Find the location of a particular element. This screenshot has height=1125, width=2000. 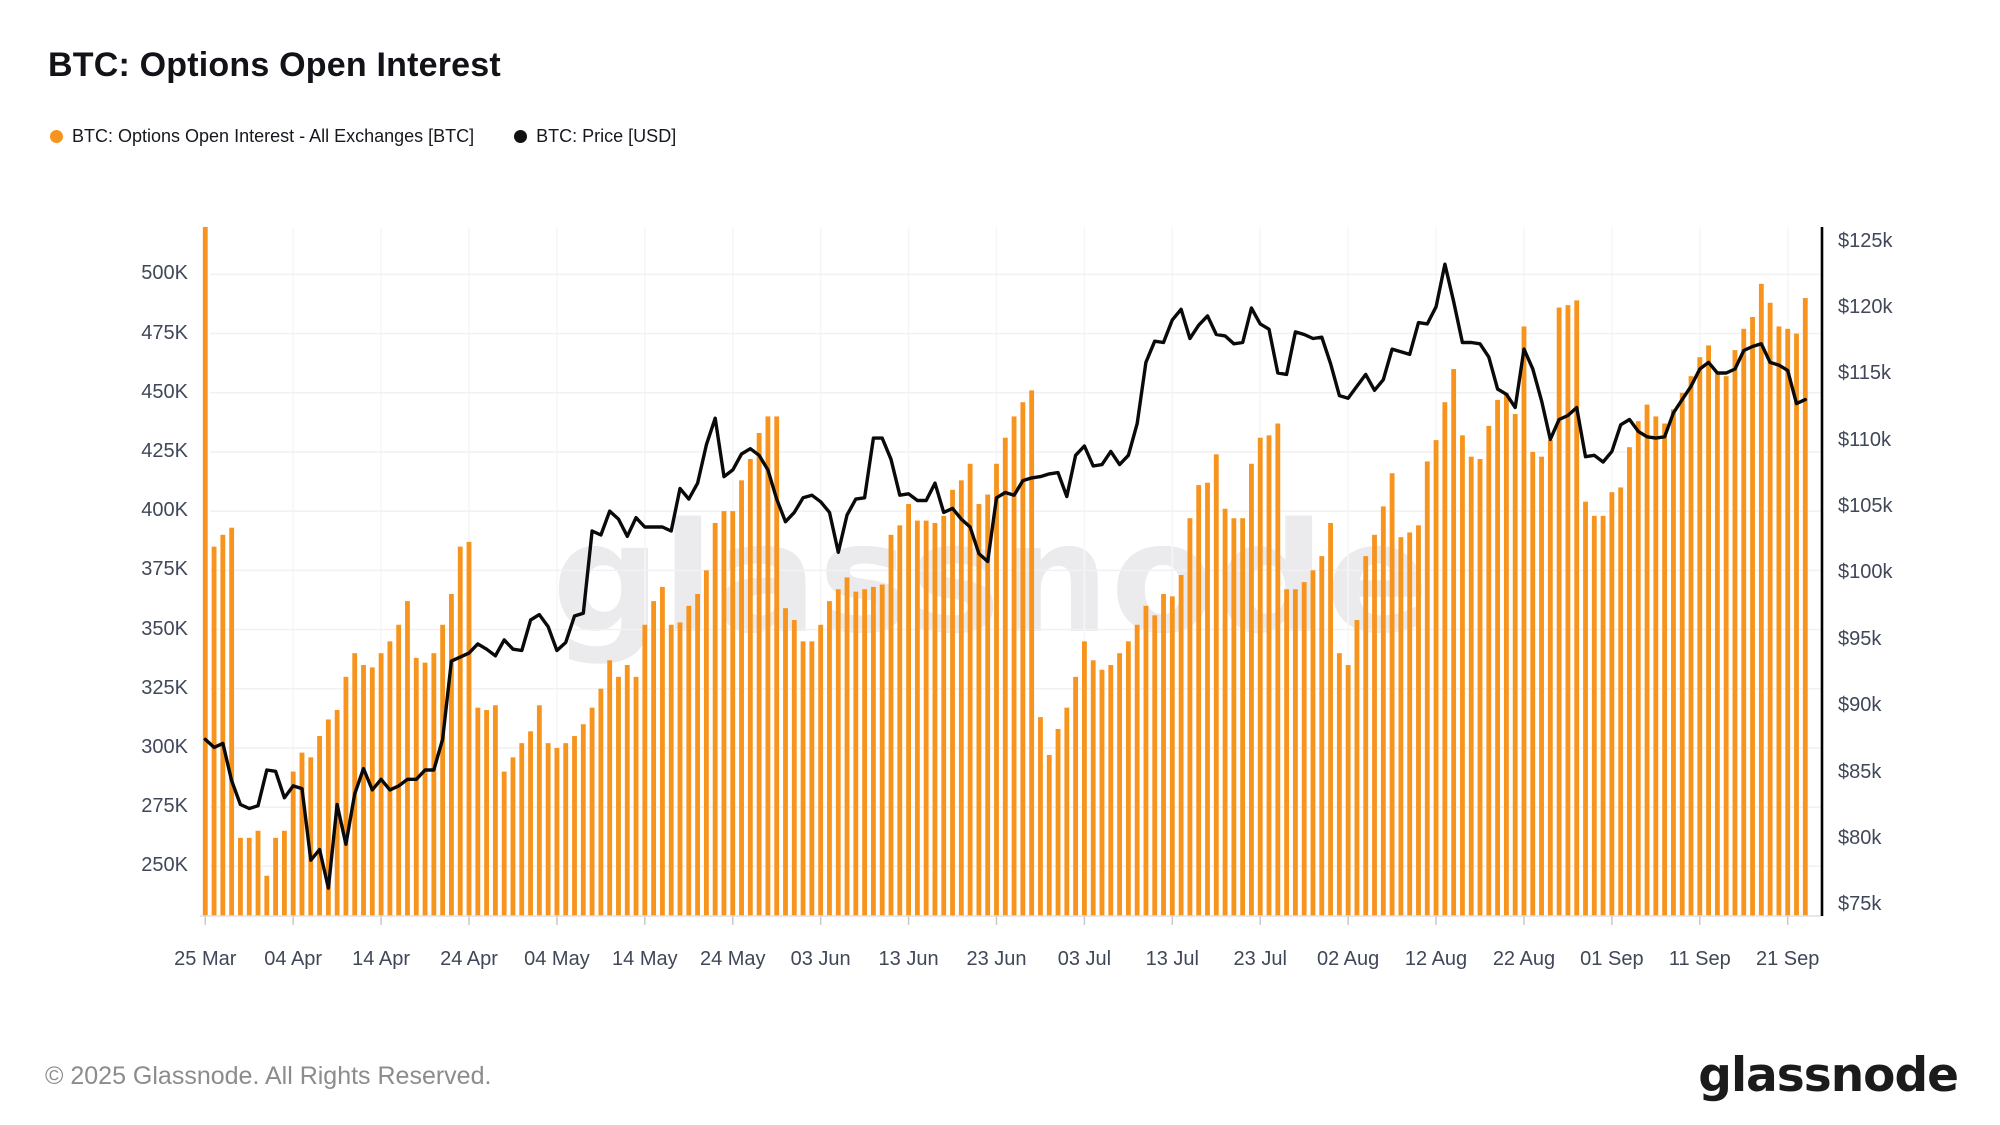

x-axis-tick-label: 04 Apr is located at coordinates (293, 959).